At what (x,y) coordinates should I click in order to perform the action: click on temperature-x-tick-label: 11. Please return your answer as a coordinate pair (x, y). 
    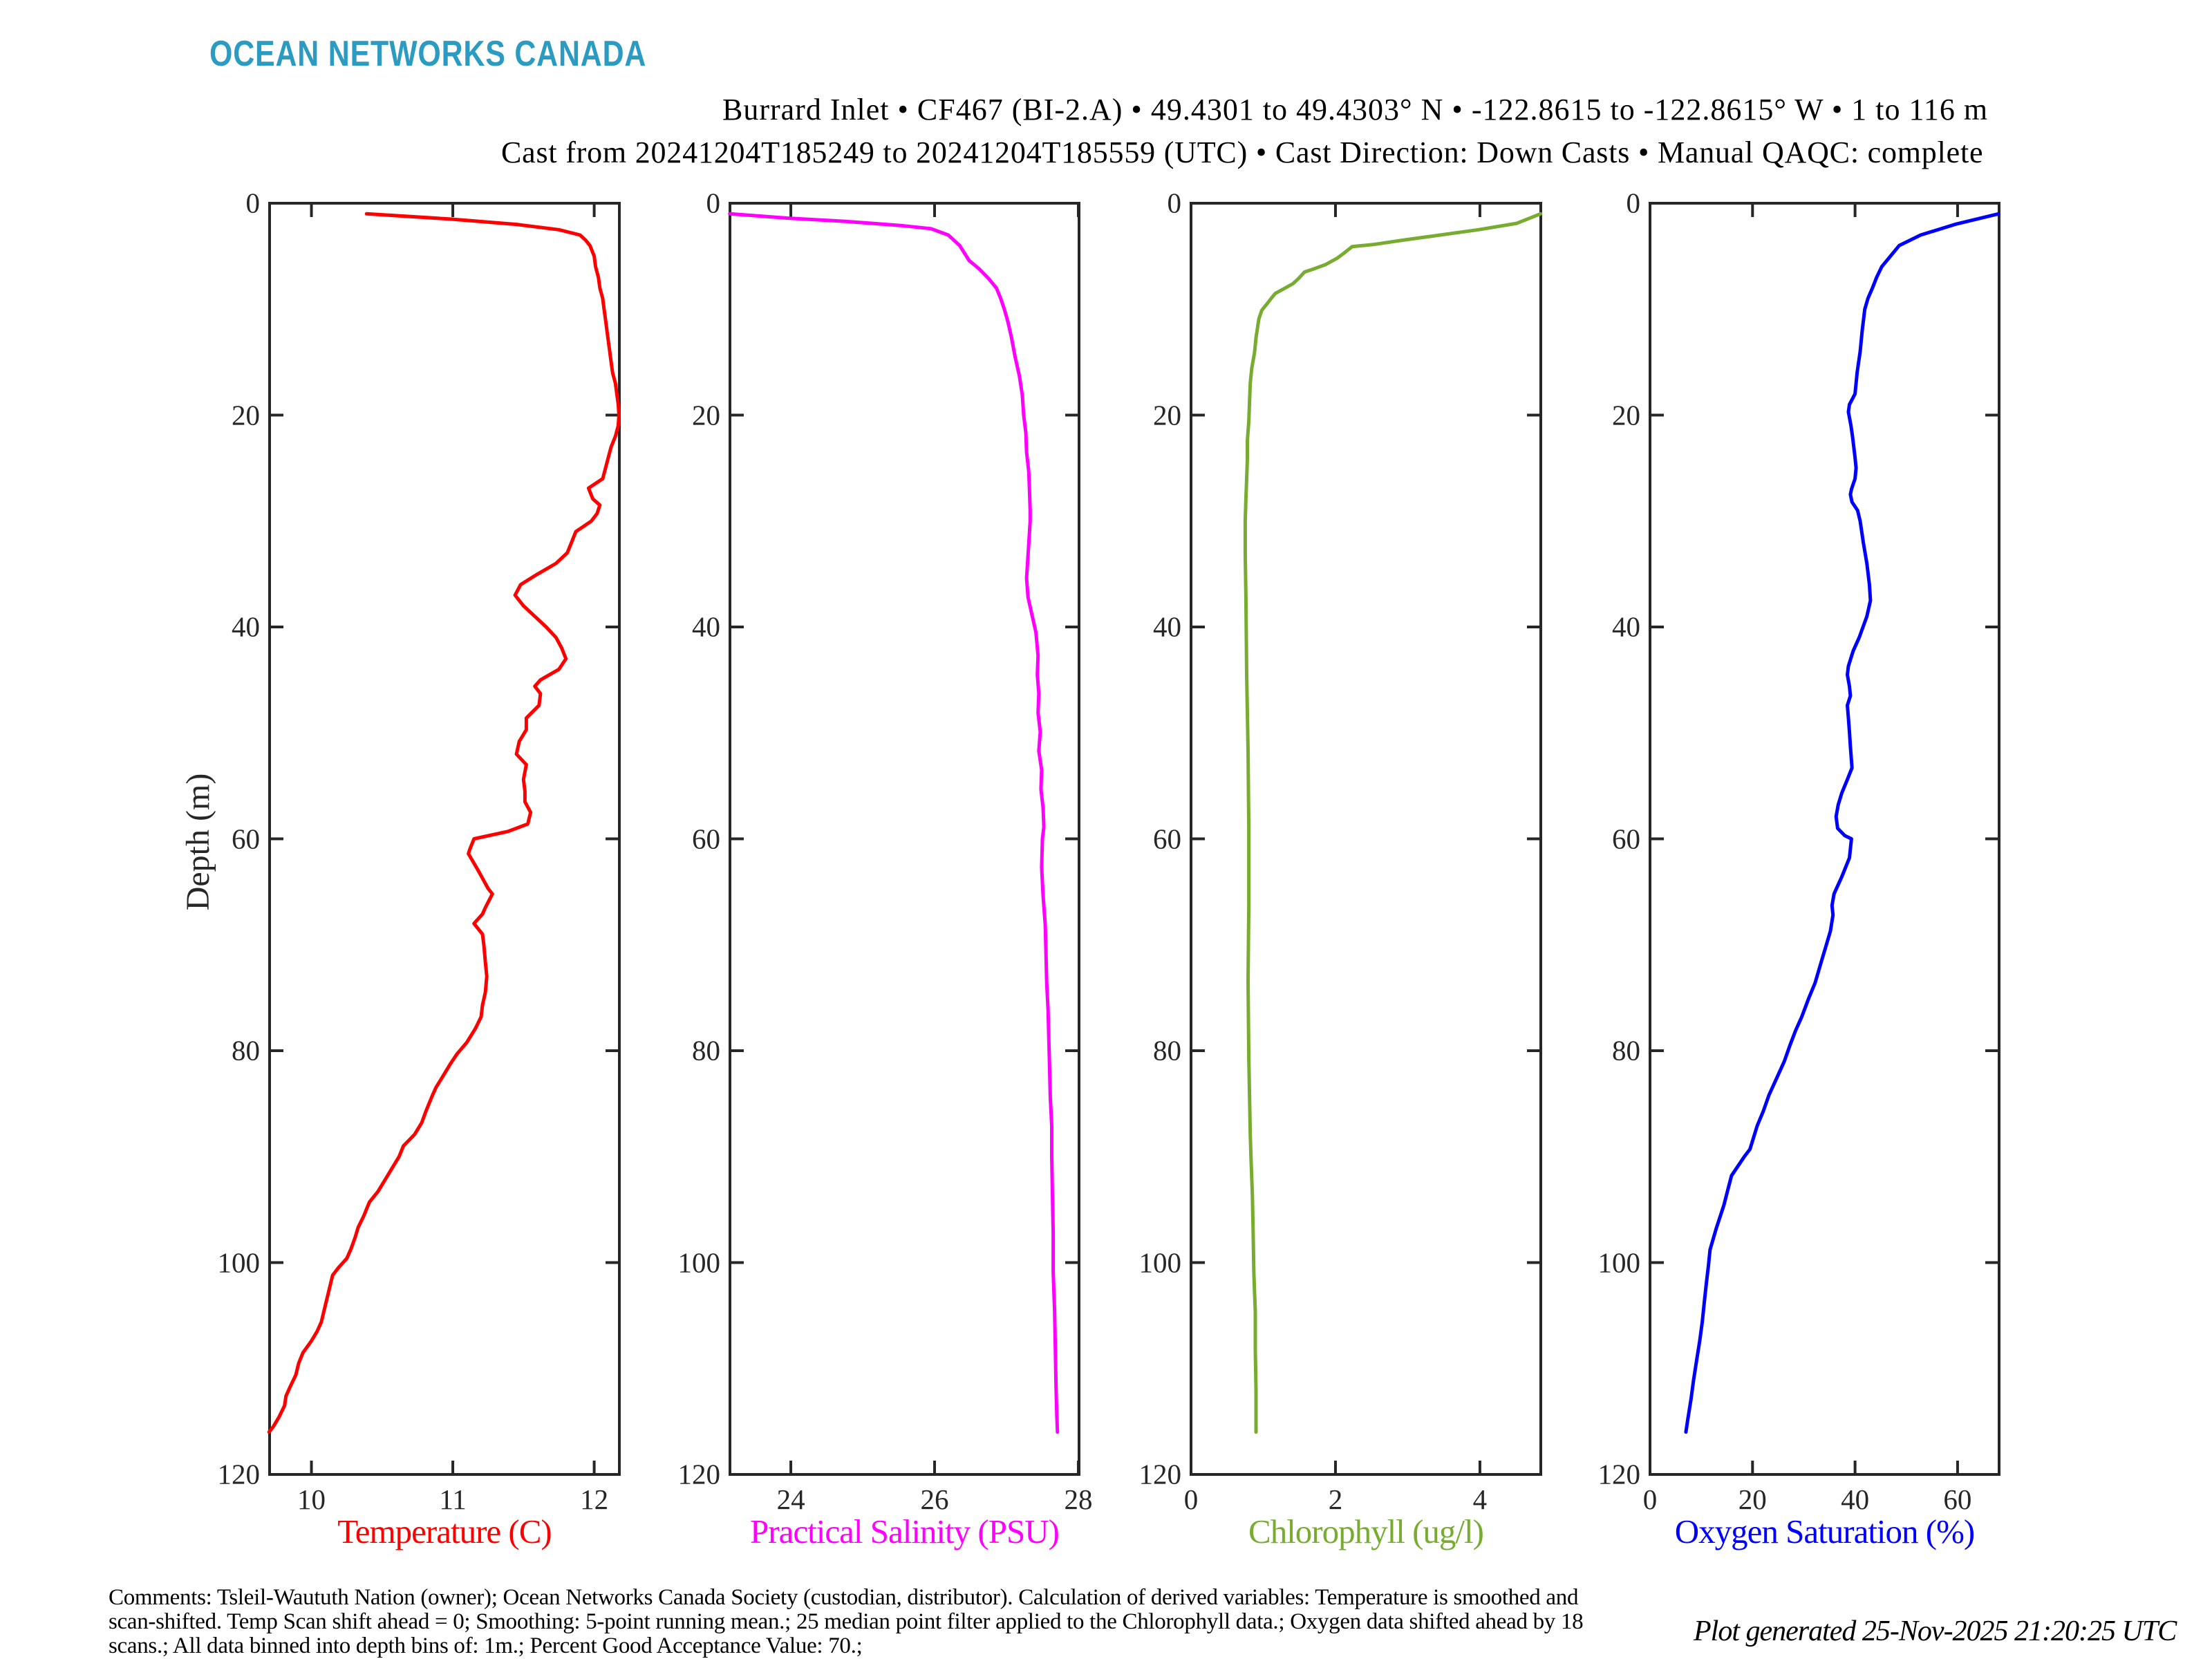
    Looking at the image, I should click on (453, 1499).